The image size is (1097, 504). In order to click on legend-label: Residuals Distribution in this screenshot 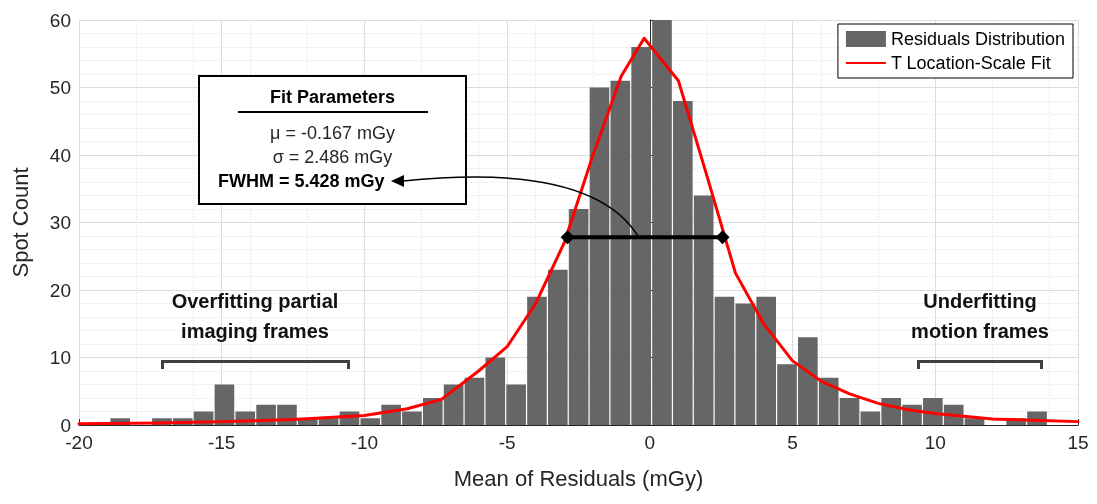, I will do `click(977, 39)`.